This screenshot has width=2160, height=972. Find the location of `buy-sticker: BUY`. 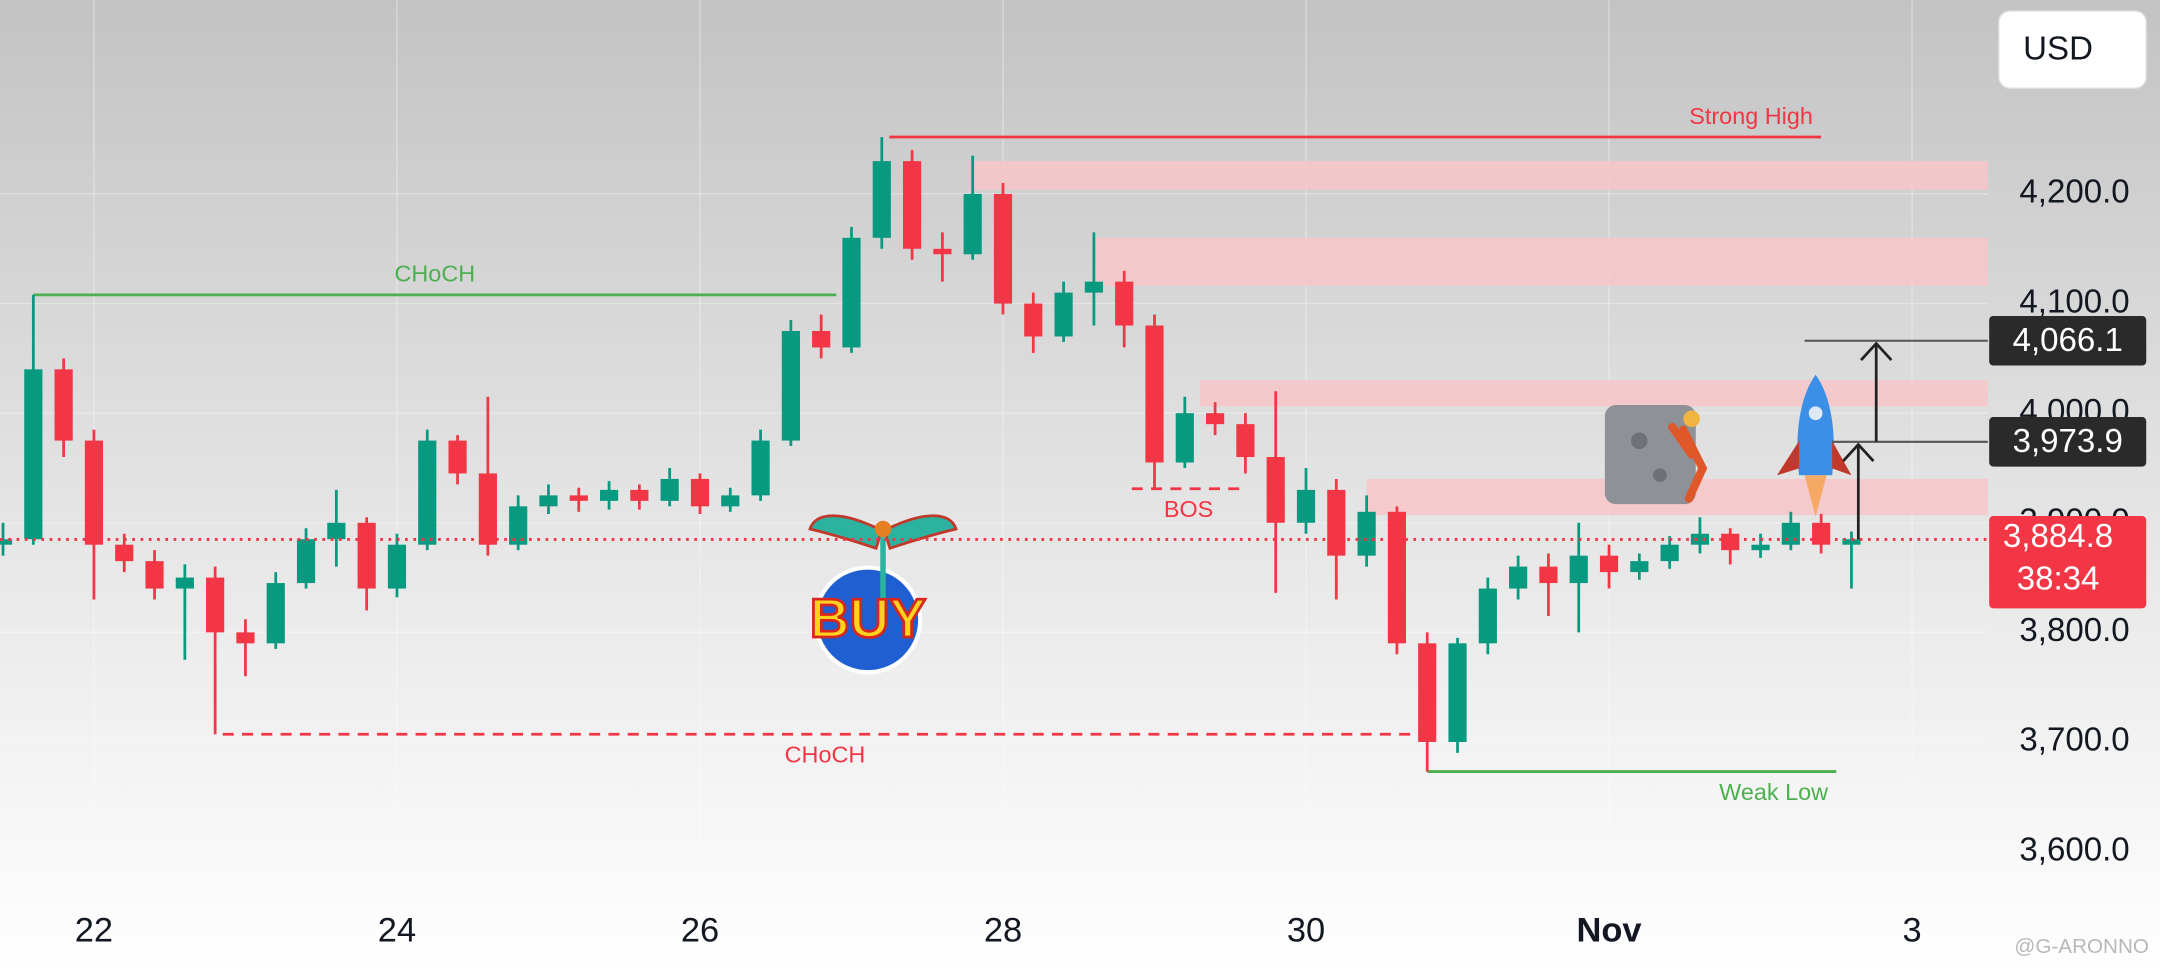

buy-sticker: BUY is located at coordinates (883, 594).